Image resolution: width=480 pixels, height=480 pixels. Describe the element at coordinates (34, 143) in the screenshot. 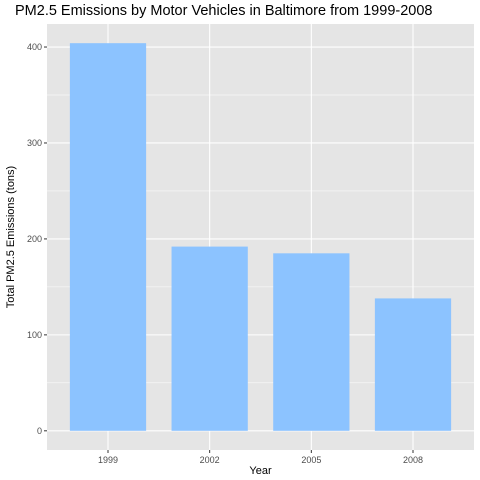

I see `y-tick-label: 300` at that location.